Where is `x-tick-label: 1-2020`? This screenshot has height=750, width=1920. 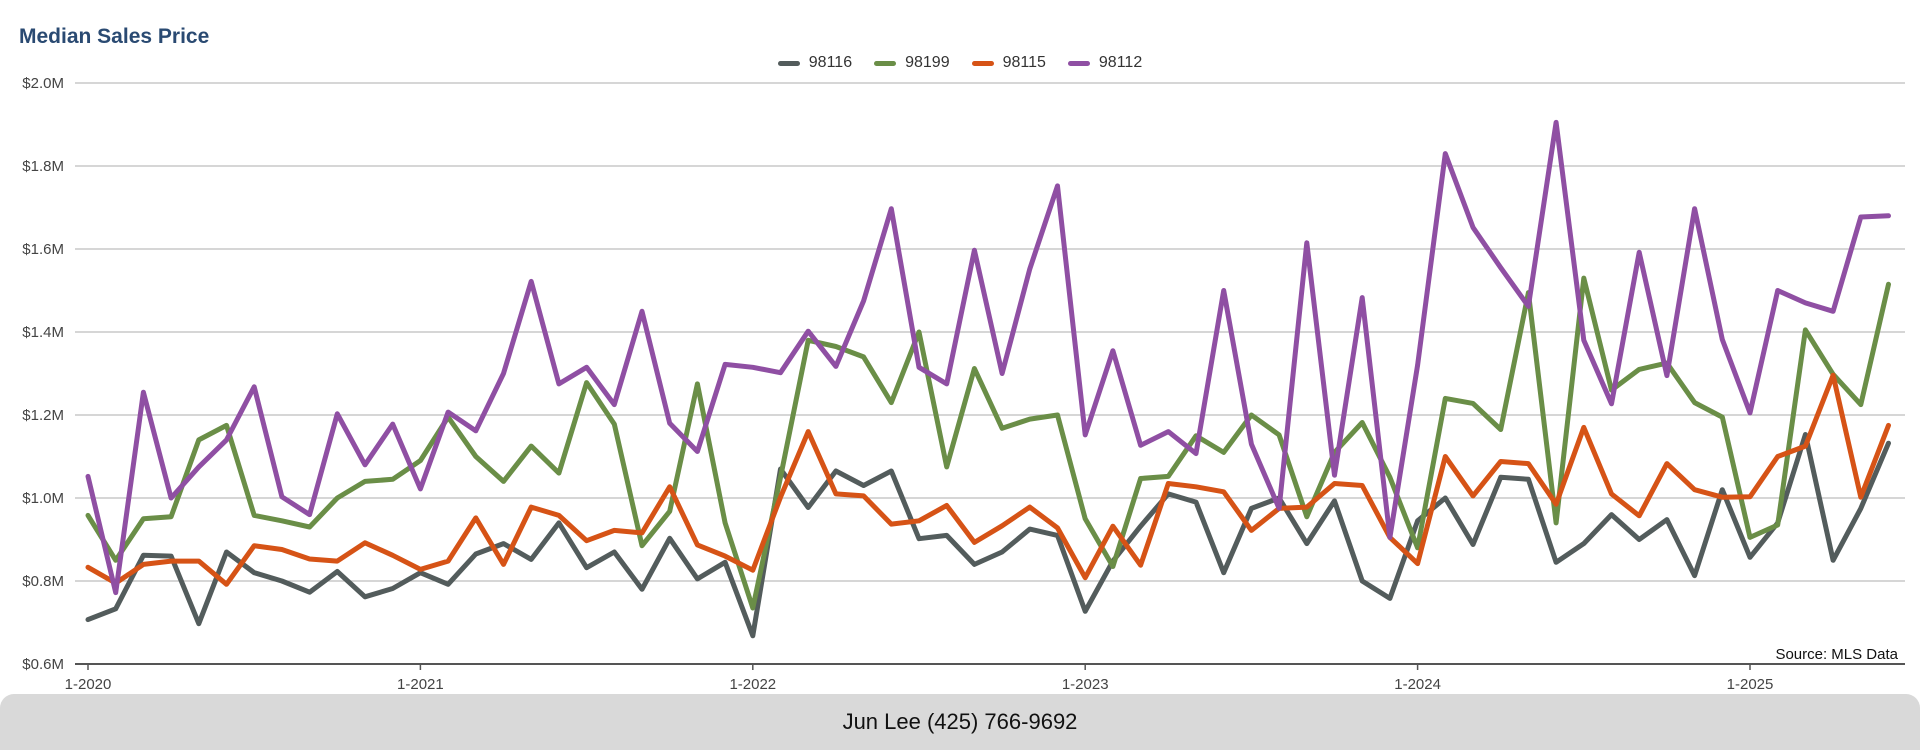 x-tick-label: 1-2020 is located at coordinates (88, 684).